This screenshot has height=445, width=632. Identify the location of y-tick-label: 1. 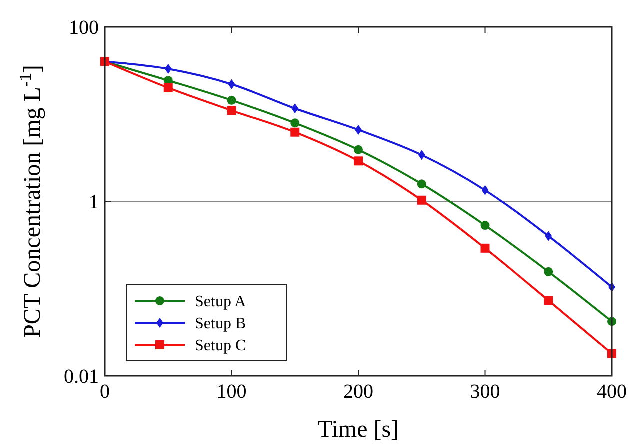
(94, 203).